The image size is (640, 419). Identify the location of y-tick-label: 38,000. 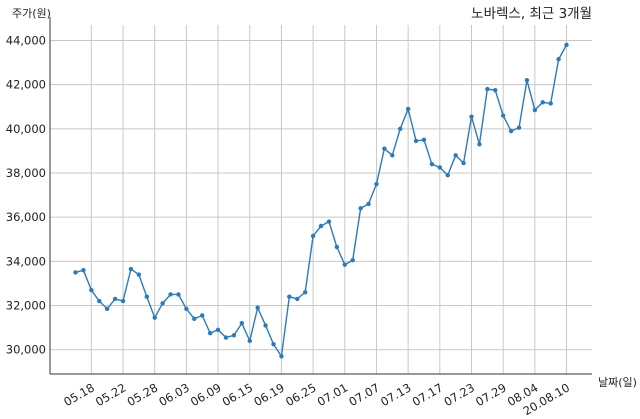
(26, 173).